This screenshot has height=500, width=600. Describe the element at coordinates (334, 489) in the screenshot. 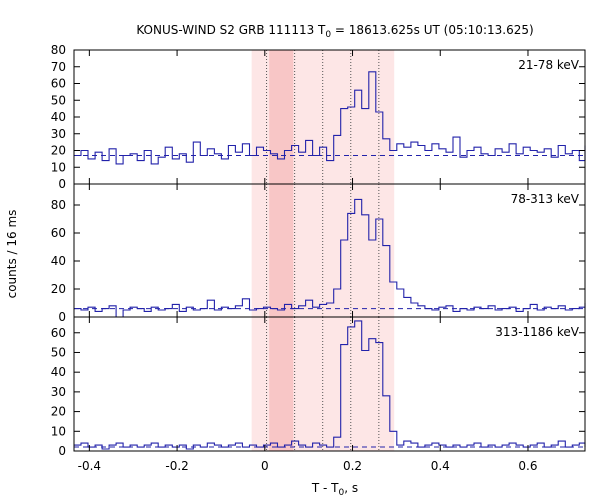

I see `x-axis-title: T - T0, s` at that location.